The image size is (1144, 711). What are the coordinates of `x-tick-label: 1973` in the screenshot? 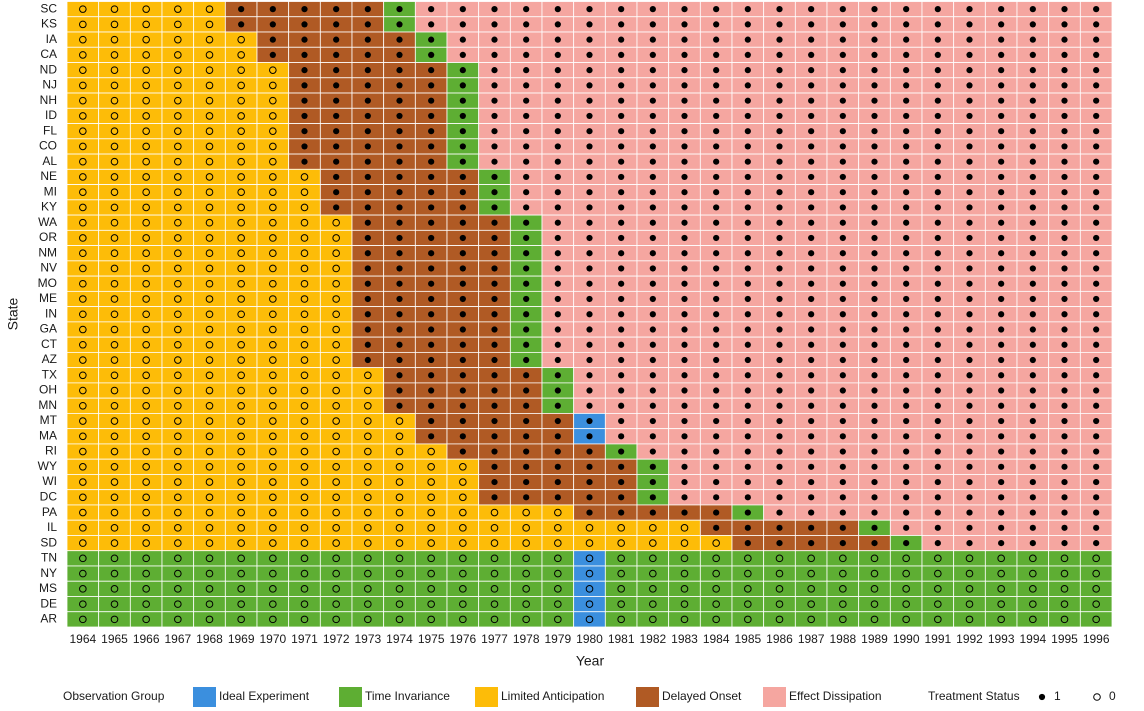 It's located at (367, 639).